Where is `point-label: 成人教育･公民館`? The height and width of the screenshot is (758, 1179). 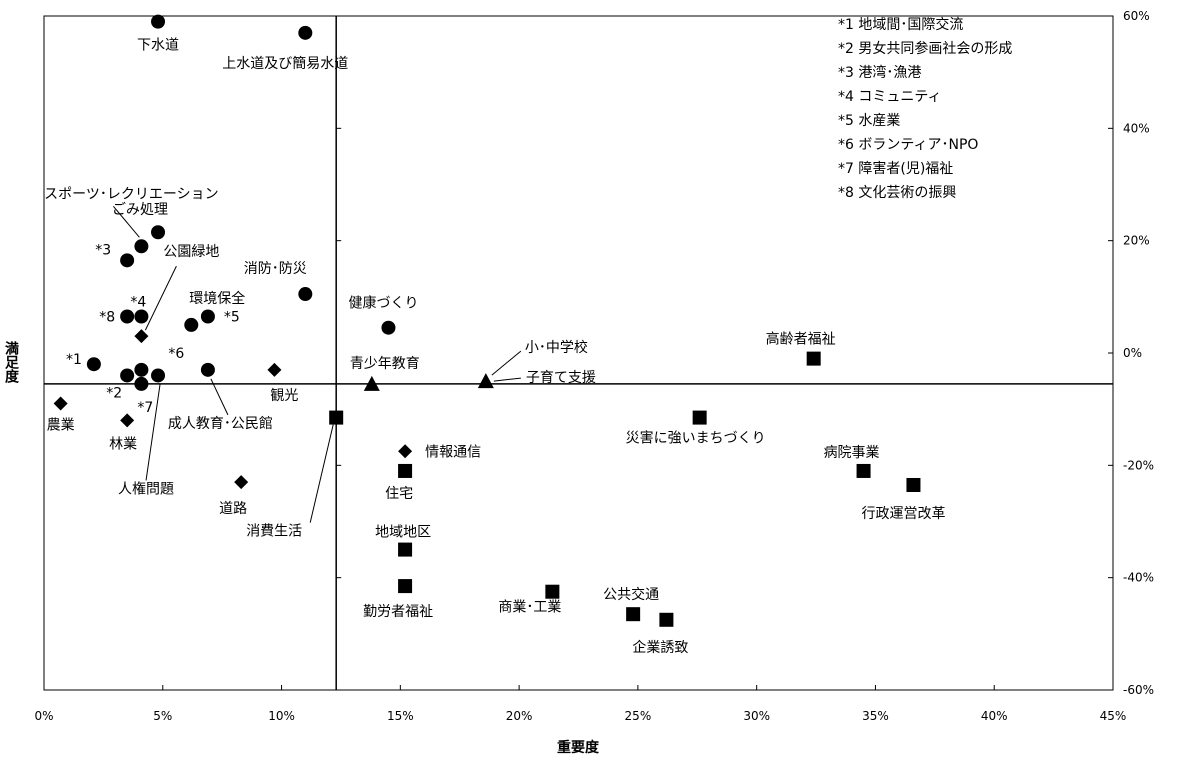
point-label: 成人教育･公民館 is located at coordinates (220, 423).